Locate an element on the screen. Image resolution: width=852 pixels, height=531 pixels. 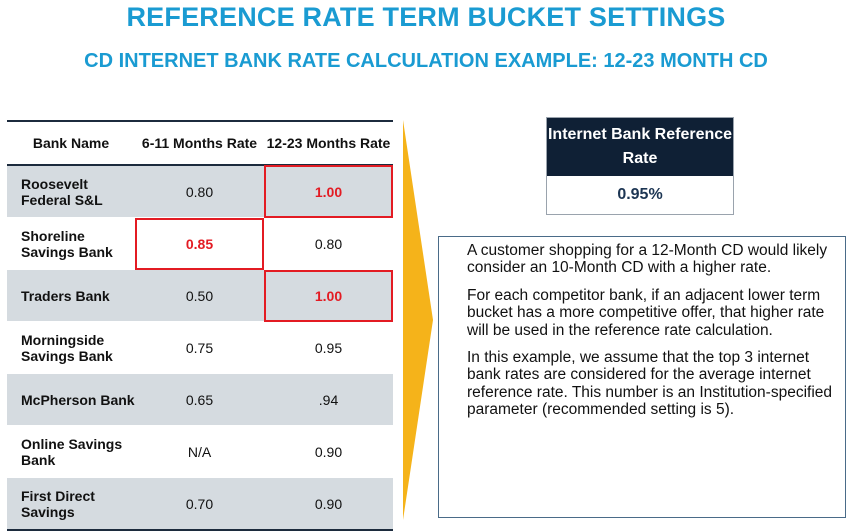
table-row: Traders Bank 0.50 1.00 is located at coordinates (200, 295).